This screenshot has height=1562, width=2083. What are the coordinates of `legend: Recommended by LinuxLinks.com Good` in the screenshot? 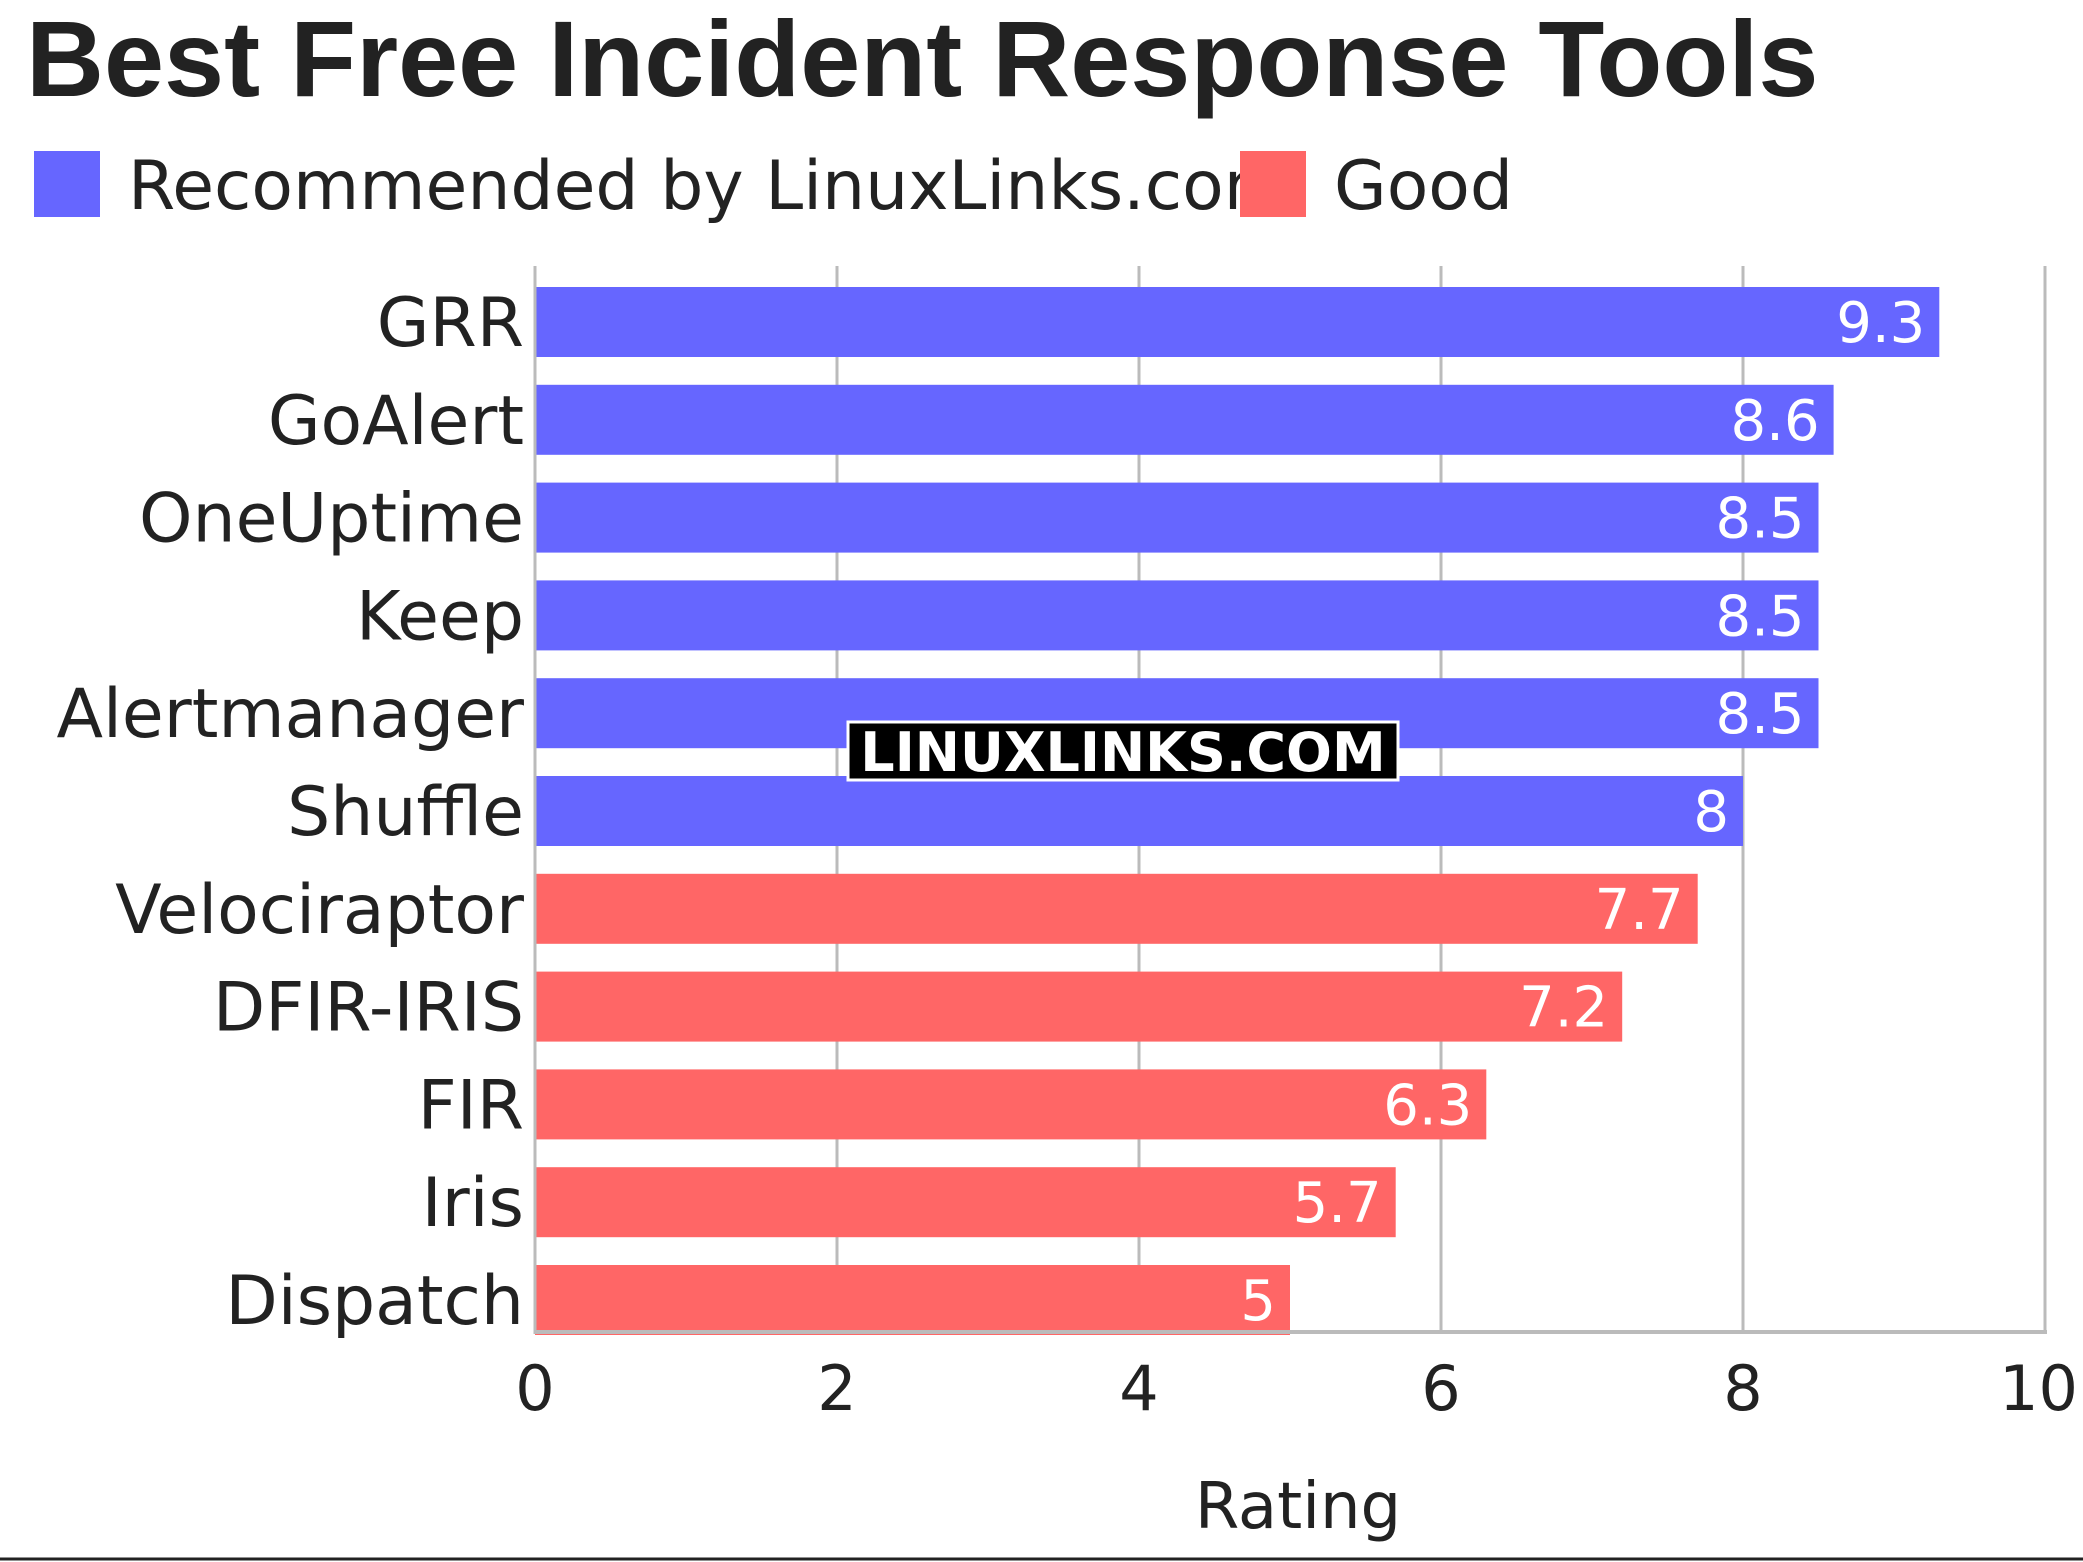 It's located at (773, 186).